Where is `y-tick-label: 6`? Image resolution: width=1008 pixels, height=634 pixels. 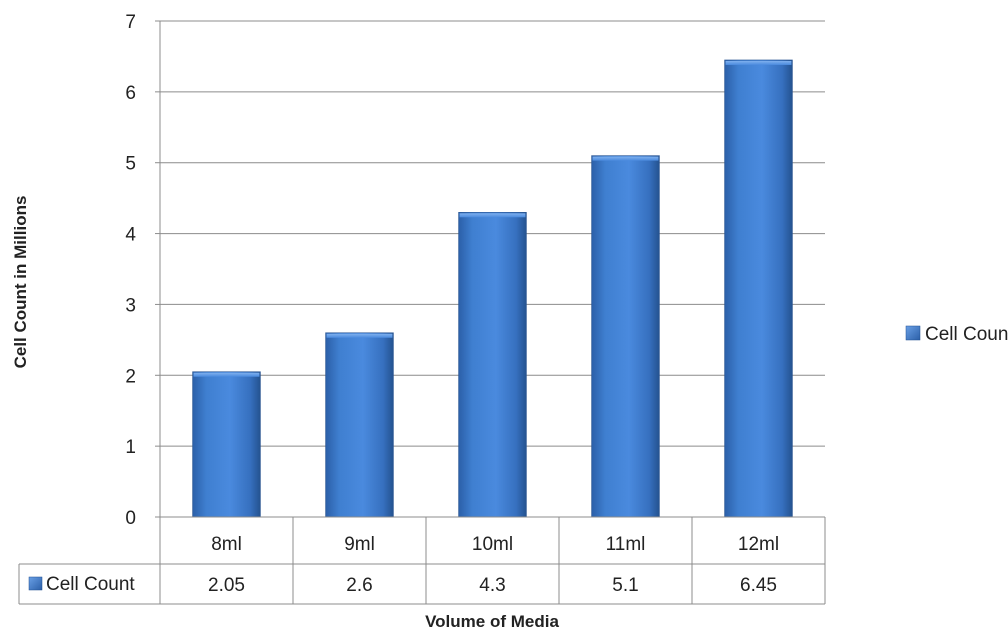
y-tick-label: 6 is located at coordinates (130, 93).